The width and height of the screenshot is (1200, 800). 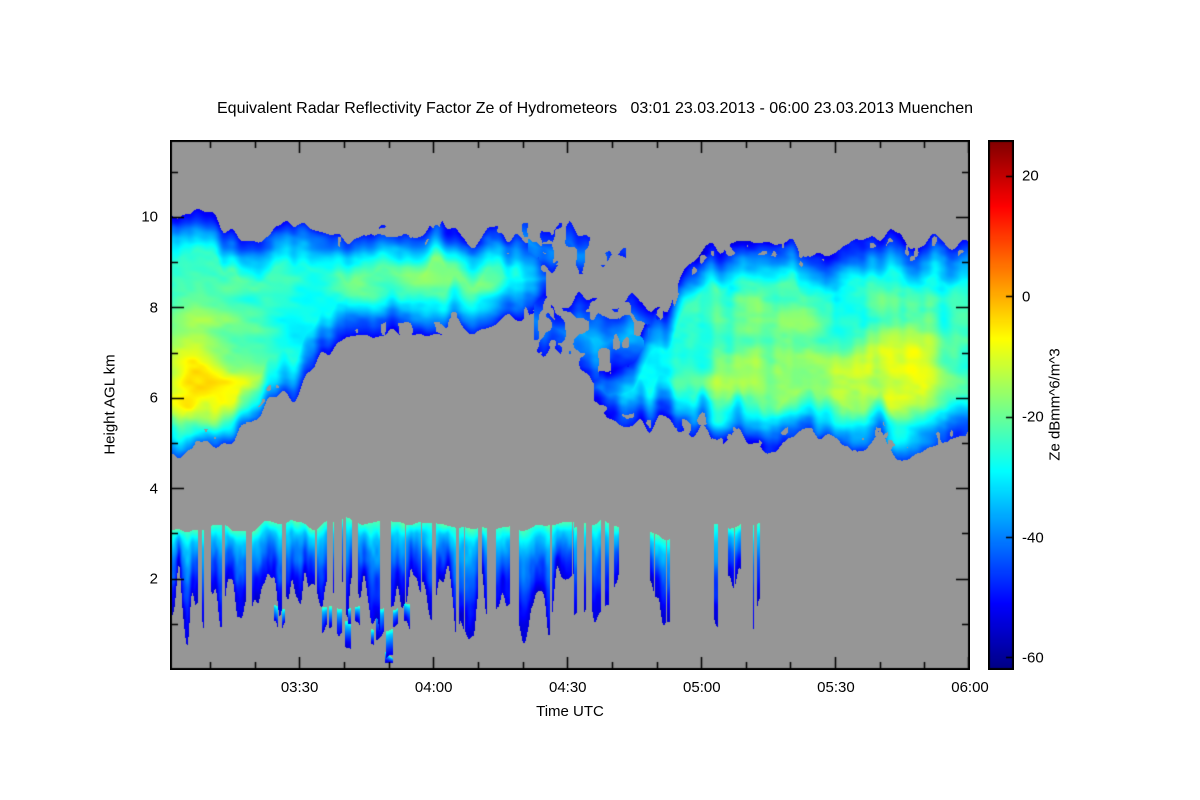 What do you see at coordinates (299, 687) in the screenshot?
I see `x-tick-label: 03:30` at bounding box center [299, 687].